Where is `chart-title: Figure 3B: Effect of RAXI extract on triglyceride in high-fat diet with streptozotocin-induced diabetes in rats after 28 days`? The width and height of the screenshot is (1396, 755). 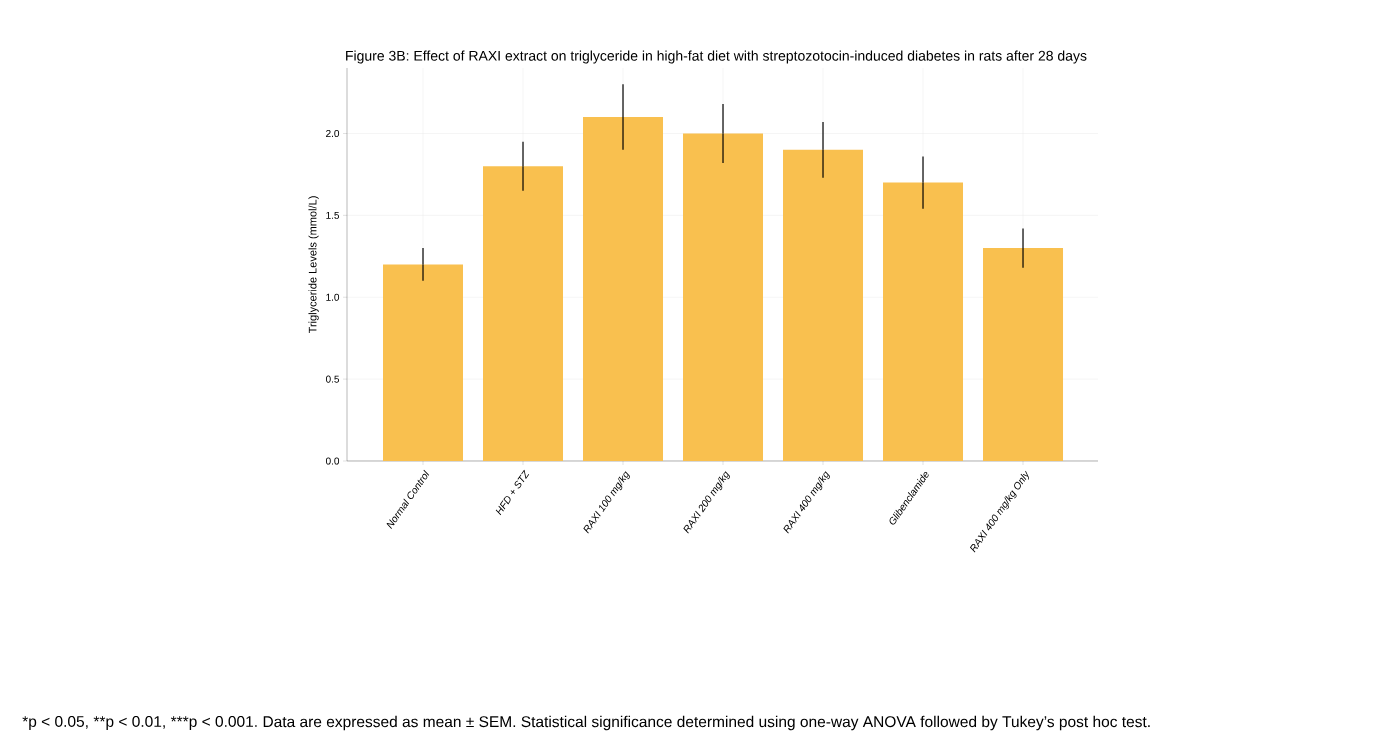
chart-title: Figure 3B: Effect of RAXI extract on triglyceride in high-fat diet with streptozotocin-induced diabetes in rats after 28 days is located at coordinates (716, 57).